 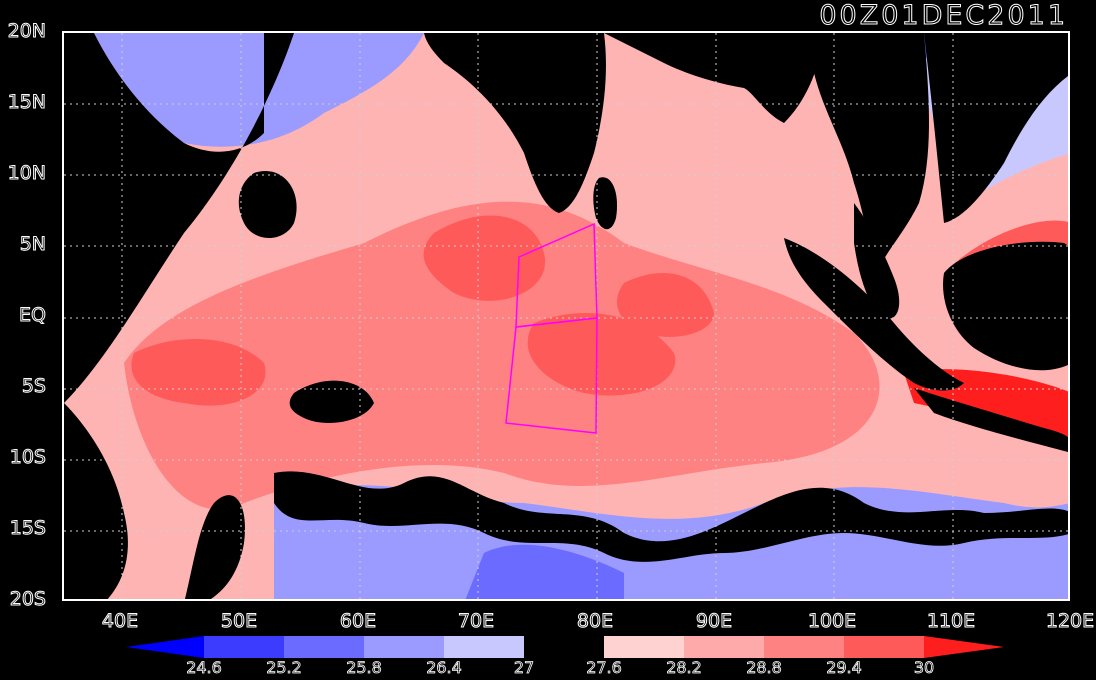 I want to click on land-africa, so click(x=96, y=501).